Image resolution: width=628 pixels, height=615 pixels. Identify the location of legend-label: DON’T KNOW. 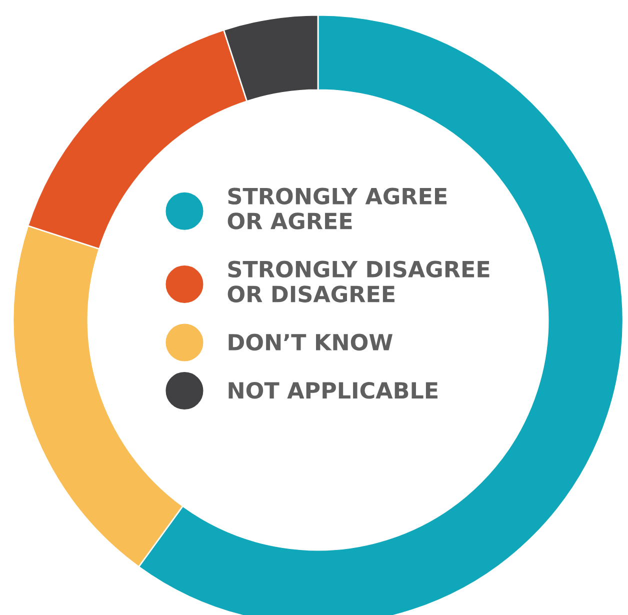
(310, 342).